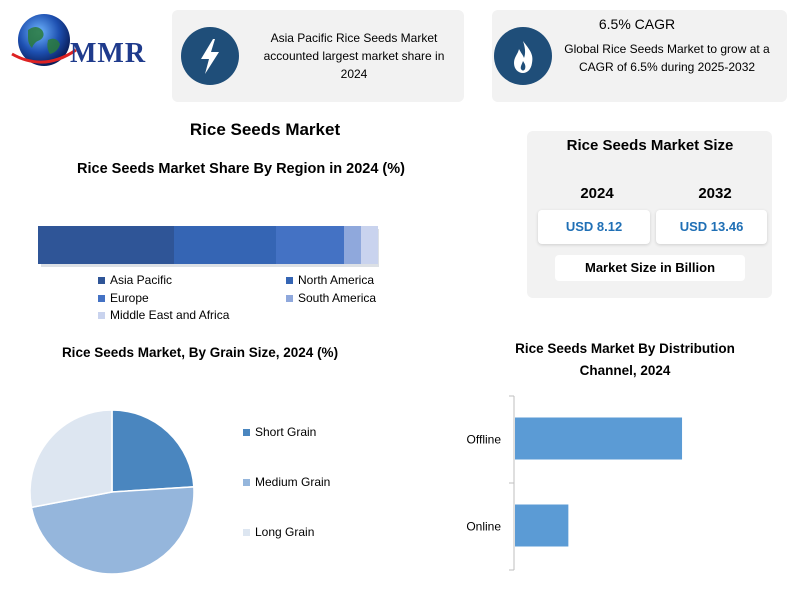 The image size is (793, 595). What do you see at coordinates (599, 438) in the screenshot?
I see `channel-bar-offline` at bounding box center [599, 438].